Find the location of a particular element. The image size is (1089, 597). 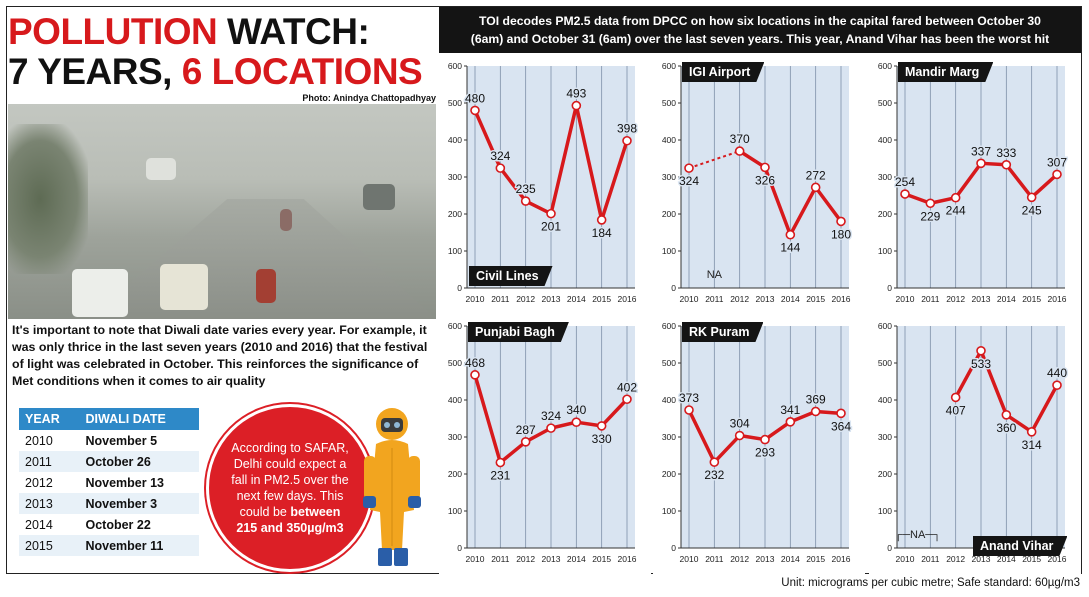

data-label: 468 is located at coordinates (475, 363).